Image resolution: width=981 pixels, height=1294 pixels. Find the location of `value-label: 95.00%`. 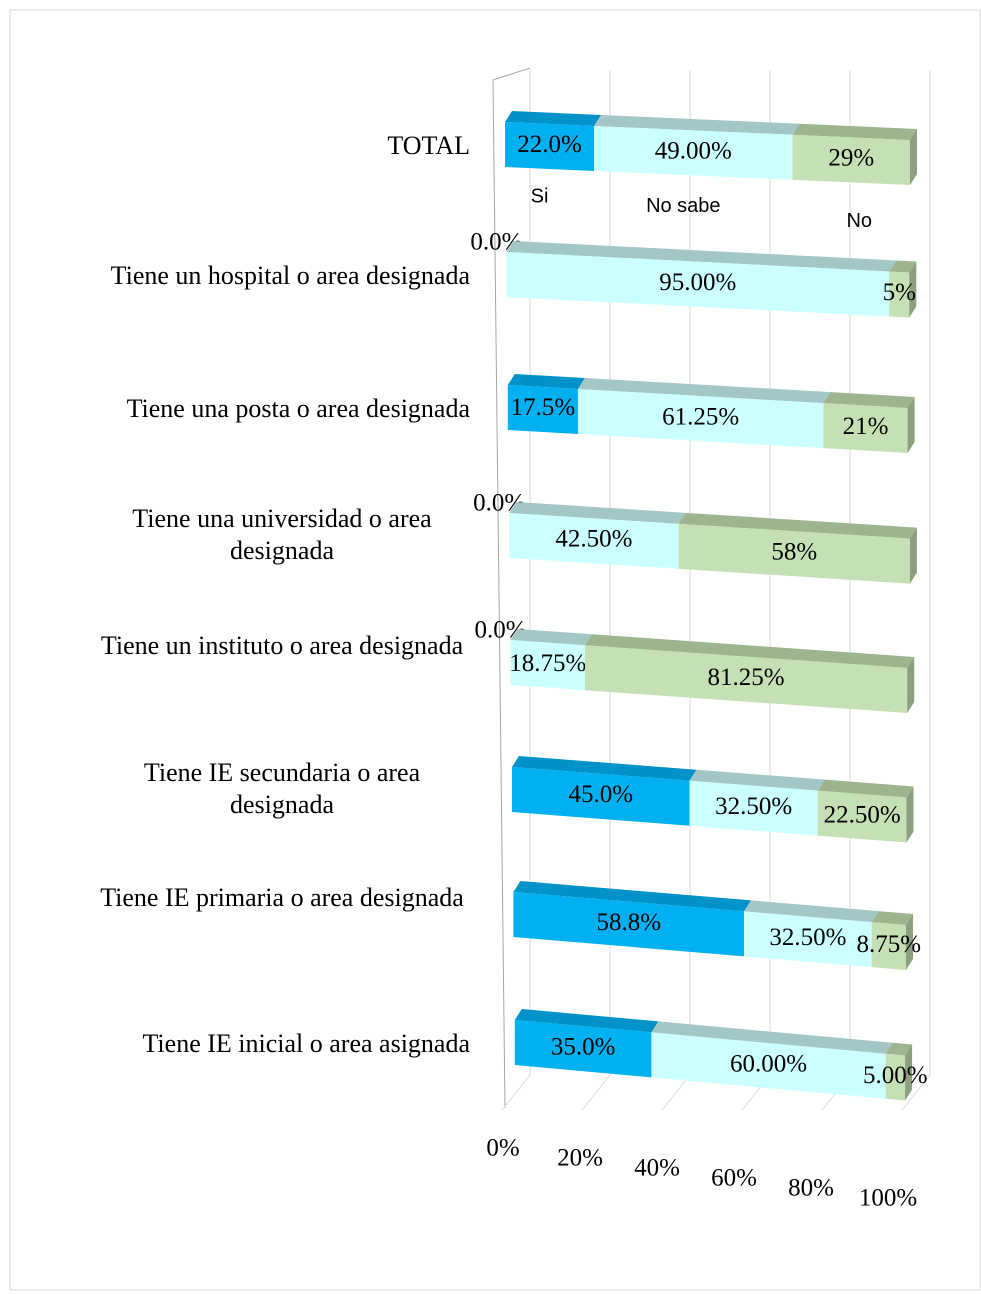

value-label: 95.00% is located at coordinates (697, 282).